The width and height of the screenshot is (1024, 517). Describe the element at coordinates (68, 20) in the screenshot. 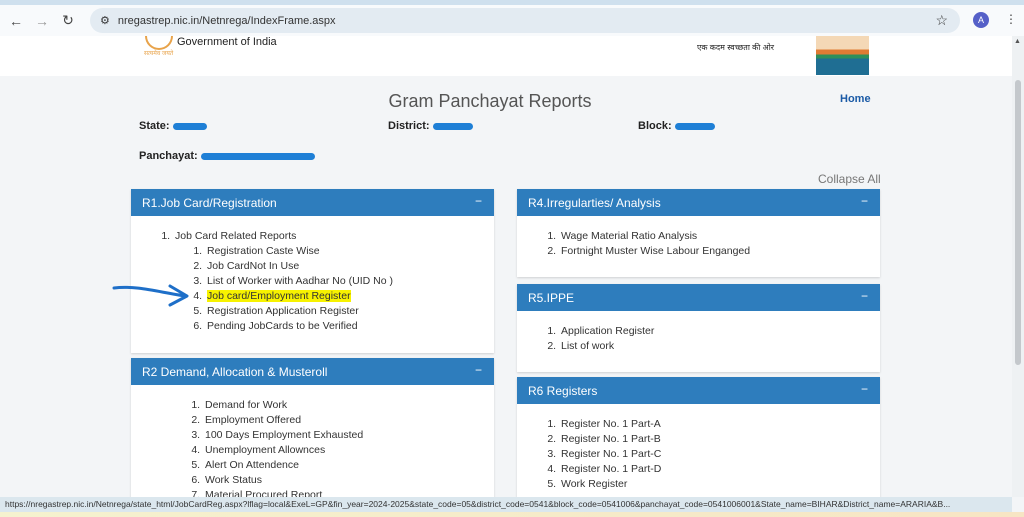

I see `reload-icon: ↻` at that location.